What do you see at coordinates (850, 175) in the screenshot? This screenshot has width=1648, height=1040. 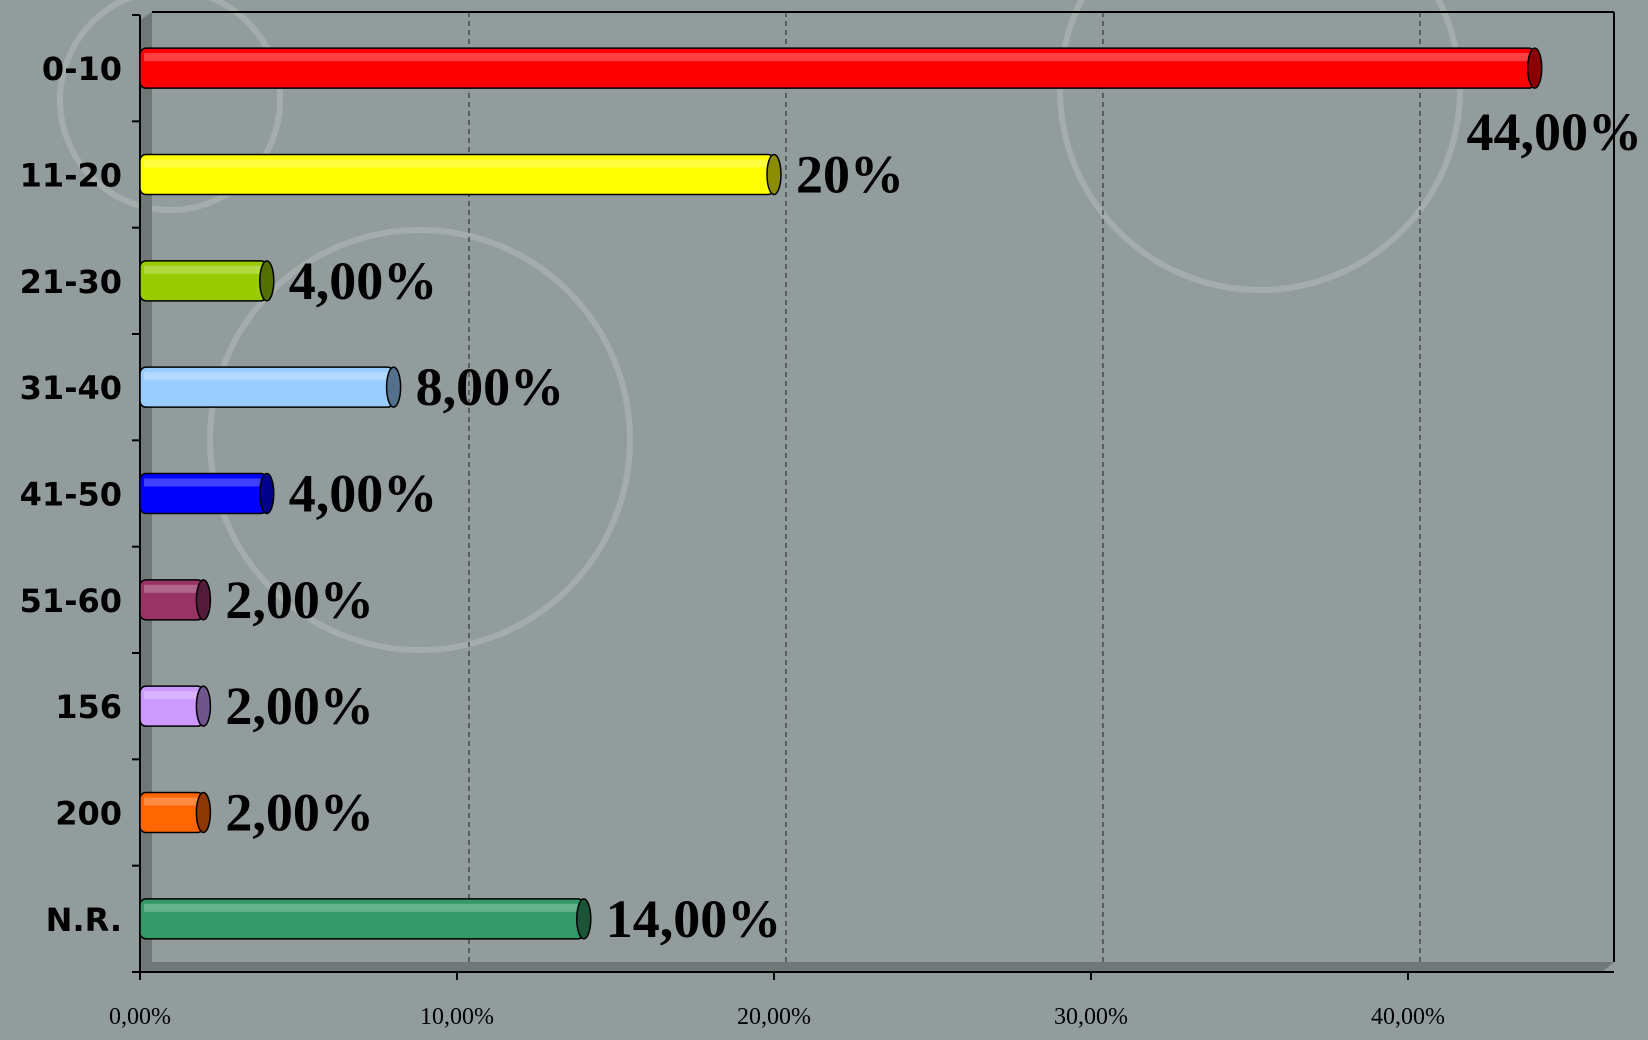 I see `value-label: 20%` at bounding box center [850, 175].